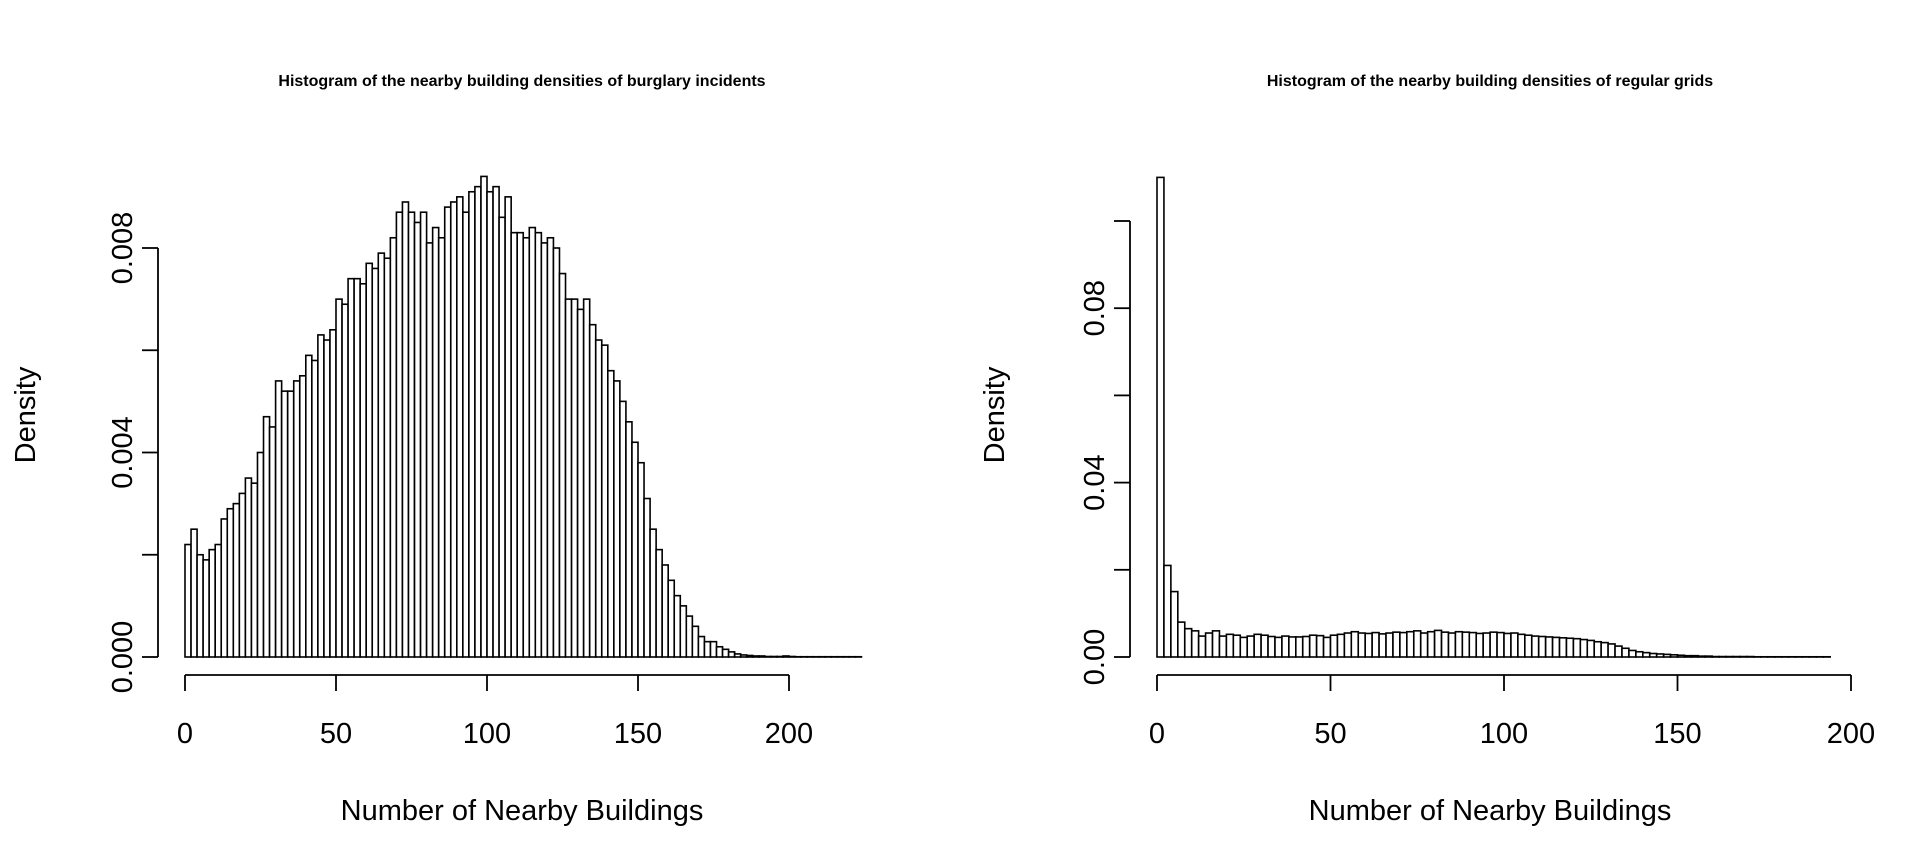  I want to click on x-tick-label: 200, so click(1851, 734).